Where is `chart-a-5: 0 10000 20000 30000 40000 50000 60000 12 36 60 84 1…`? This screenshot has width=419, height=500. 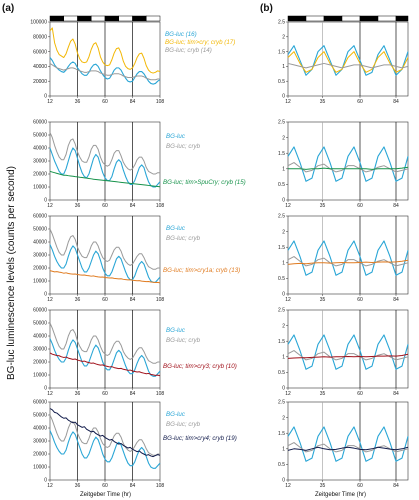
chart-a-5: 0 10000 20000 30000 40000 50000 60000 12 36 60 84 1… is located at coordinates (135, 444).